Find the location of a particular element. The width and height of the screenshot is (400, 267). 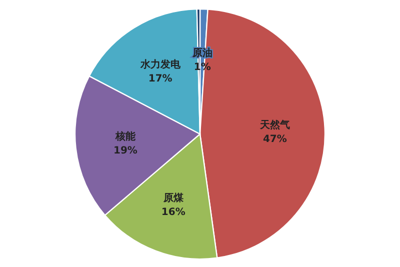

slice-label: 天然气 is located at coordinates (274, 125).